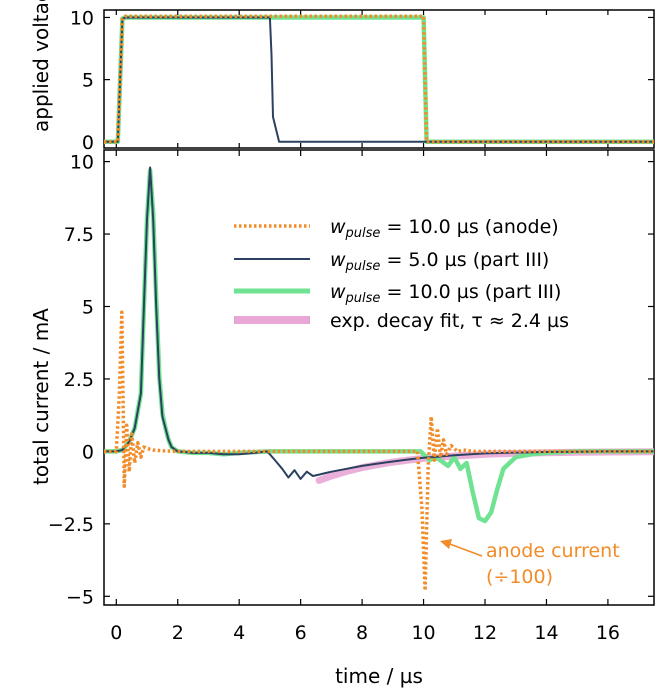 This screenshot has width=668, height=694. What do you see at coordinates (41, 396) in the screenshot?
I see `ylabel-bottom: total current / mA` at bounding box center [41, 396].